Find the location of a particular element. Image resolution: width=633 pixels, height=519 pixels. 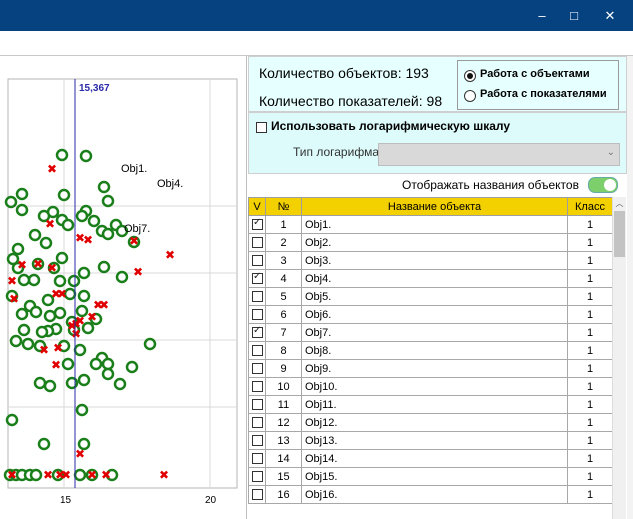

radio-indicators is located at coordinates (470, 96).